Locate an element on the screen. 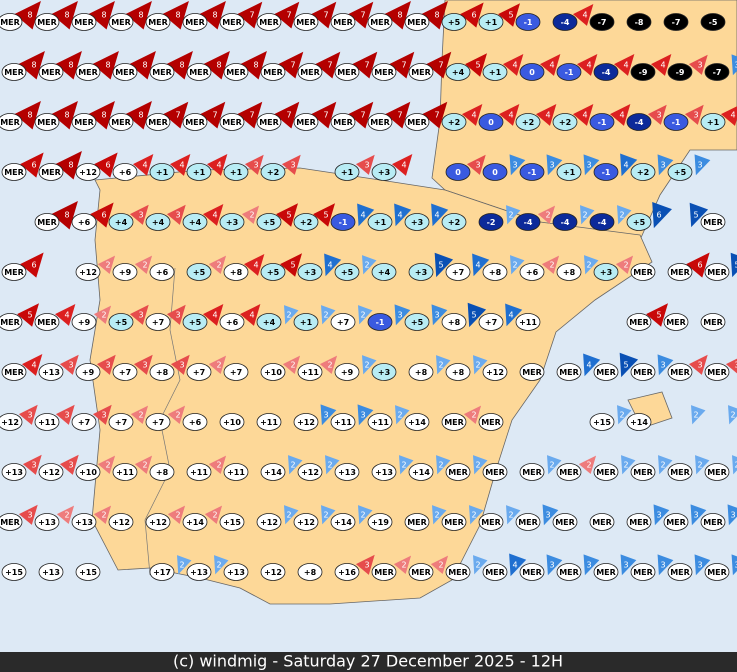 The height and width of the screenshot is (672, 737). temperature-label: +7 is located at coordinates (458, 272).